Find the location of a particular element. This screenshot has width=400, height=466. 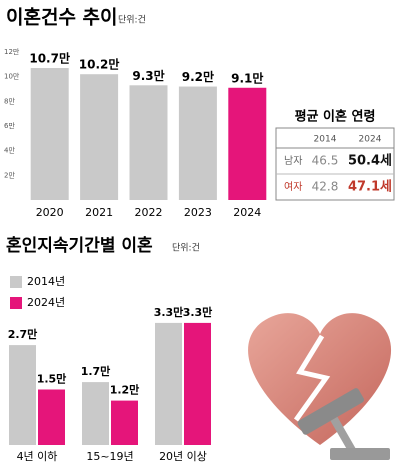

x-tick-label: 15~19년 is located at coordinates (109, 456).